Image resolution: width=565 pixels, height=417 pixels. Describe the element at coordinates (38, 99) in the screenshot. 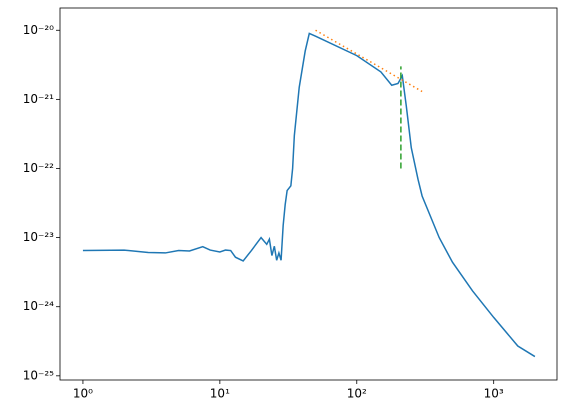

I see `y-tick-label: 10⁻²¹` at that location.